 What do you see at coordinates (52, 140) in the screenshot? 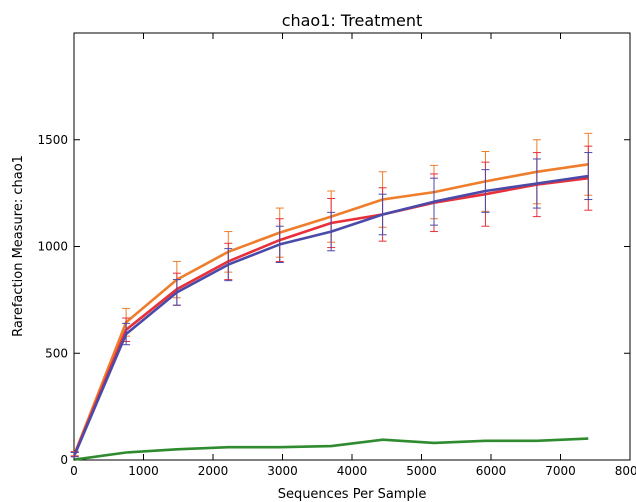
I see `y-tick-label-3: 1500` at bounding box center [52, 140].